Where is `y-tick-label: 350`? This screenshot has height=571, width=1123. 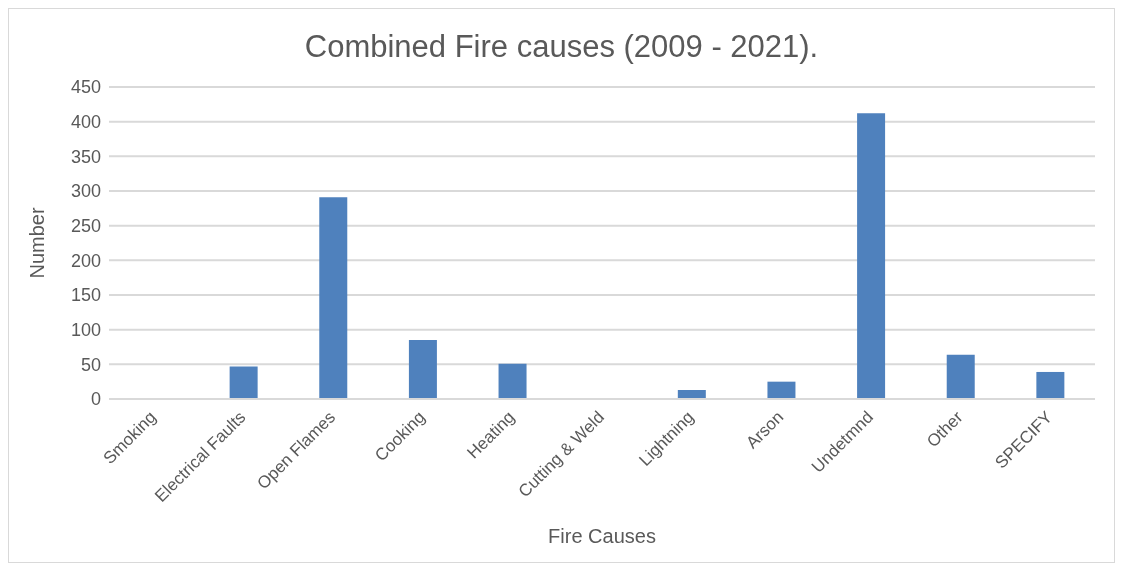
y-tick-label: 350 is located at coordinates (85, 156).